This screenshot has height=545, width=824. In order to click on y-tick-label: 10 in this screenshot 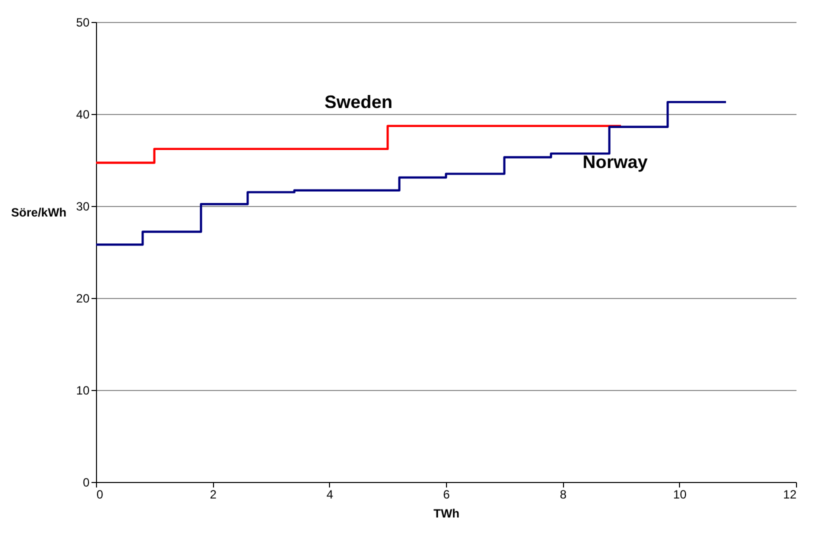, I will do `click(83, 391)`.